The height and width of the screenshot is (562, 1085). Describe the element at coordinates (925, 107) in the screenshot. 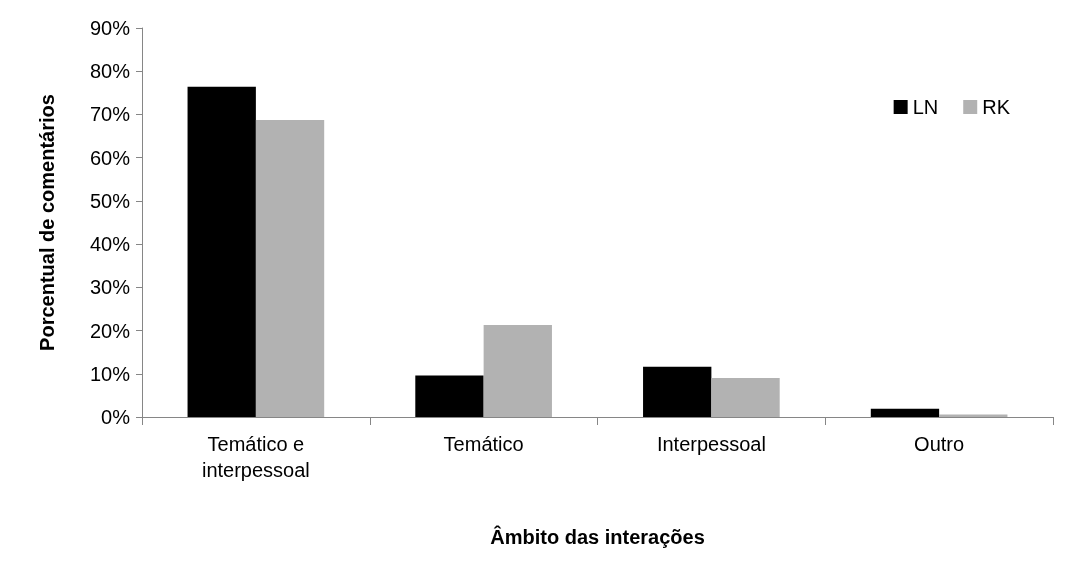

I see `legend-label: LN` at that location.